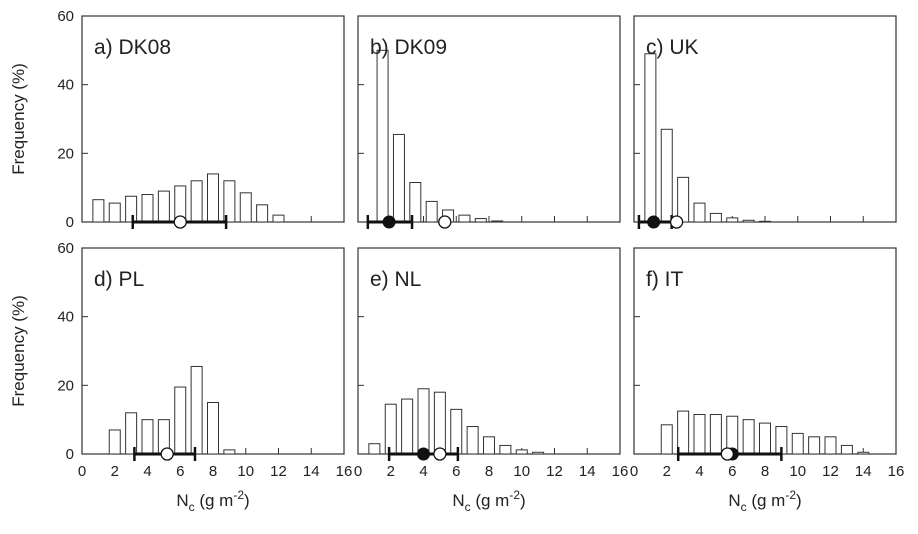 Image resolution: width=918 pixels, height=534 pixels. What do you see at coordinates (491, 380) in the screenshot?
I see `panel-5: 0 2 4 6 8 10 12 14 16 e) NL Nc (g m-2)` at bounding box center [491, 380].